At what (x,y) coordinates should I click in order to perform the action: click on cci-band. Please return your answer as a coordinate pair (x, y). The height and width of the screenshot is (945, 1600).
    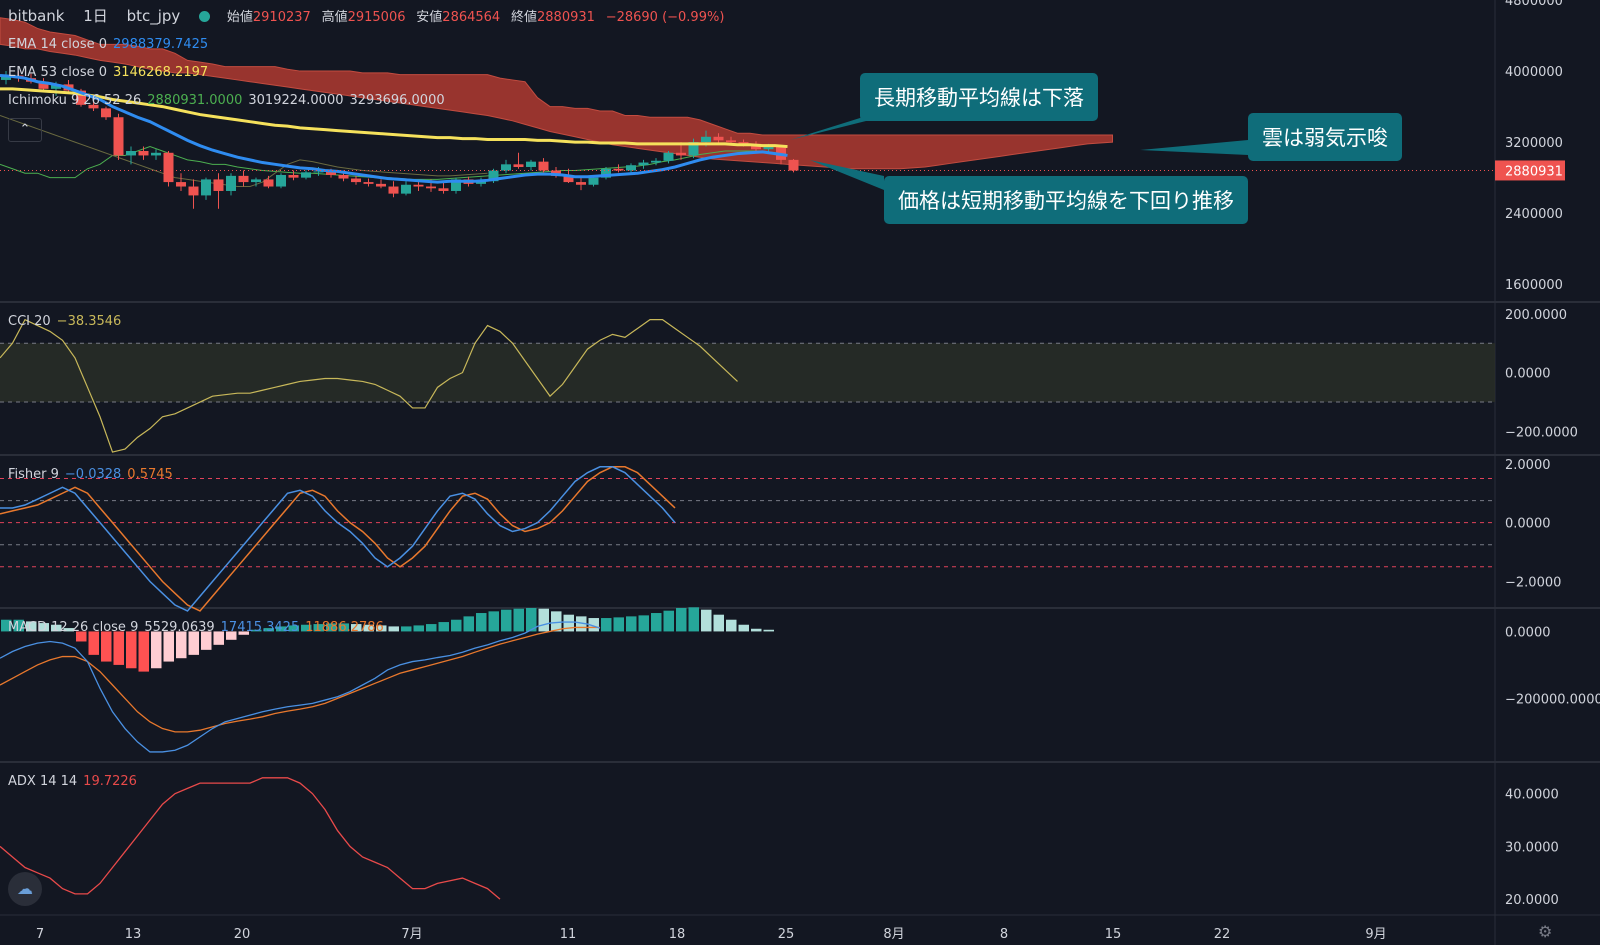
    Looking at the image, I should click on (747, 373).